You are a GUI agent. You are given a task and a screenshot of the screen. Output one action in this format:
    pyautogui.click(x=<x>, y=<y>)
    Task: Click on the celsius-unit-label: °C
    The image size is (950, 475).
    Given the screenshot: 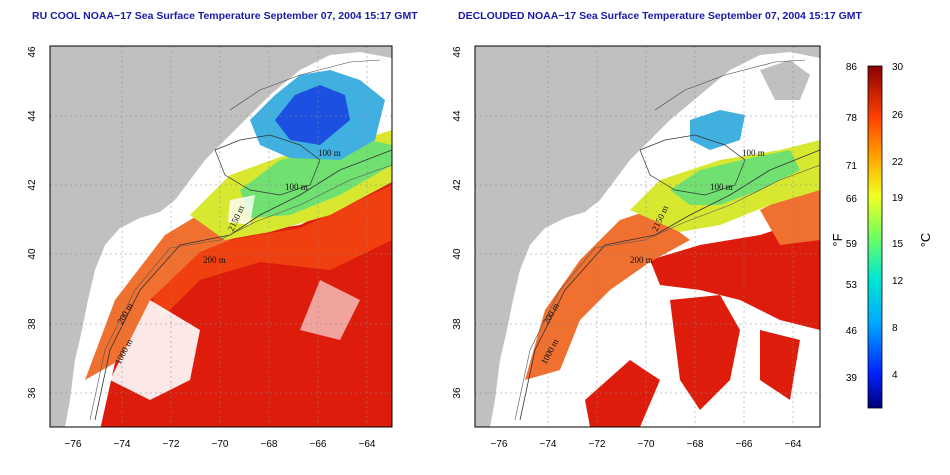 What is the action you would take?
    pyautogui.click(x=925, y=240)
    